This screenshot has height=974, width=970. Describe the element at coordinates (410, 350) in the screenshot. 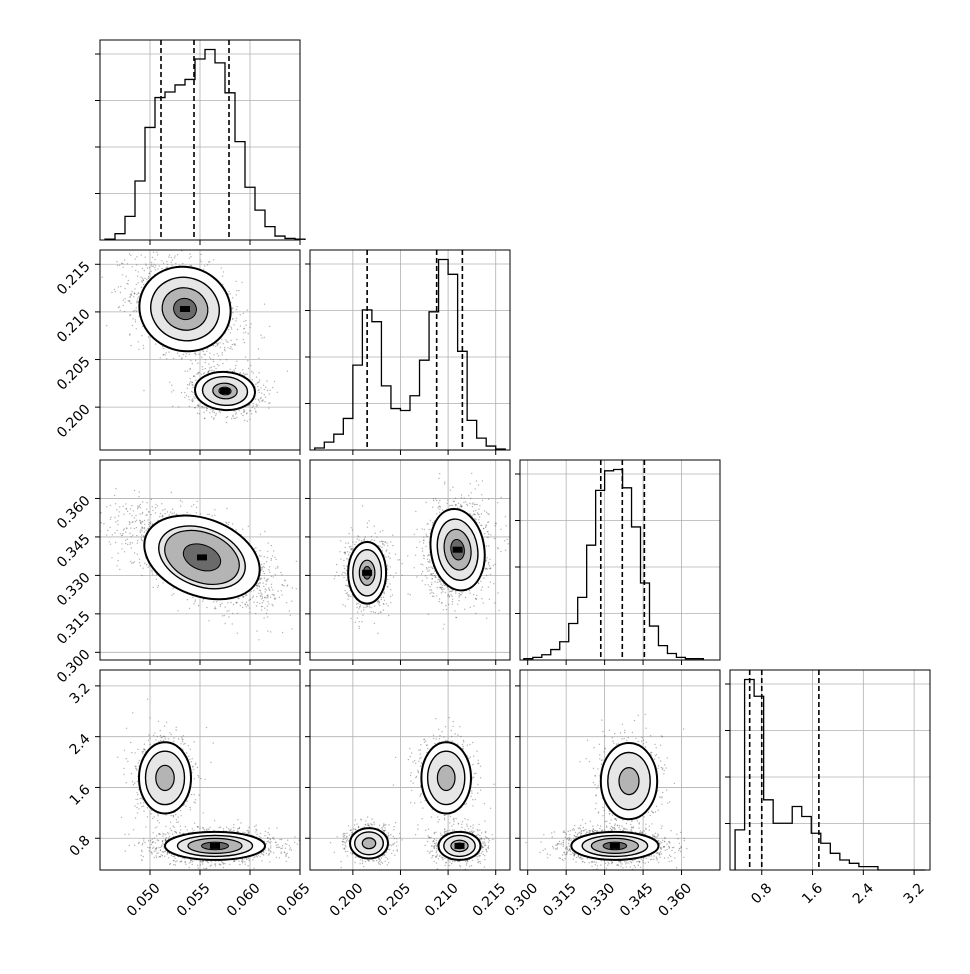

I see `panel-frame` at that location.